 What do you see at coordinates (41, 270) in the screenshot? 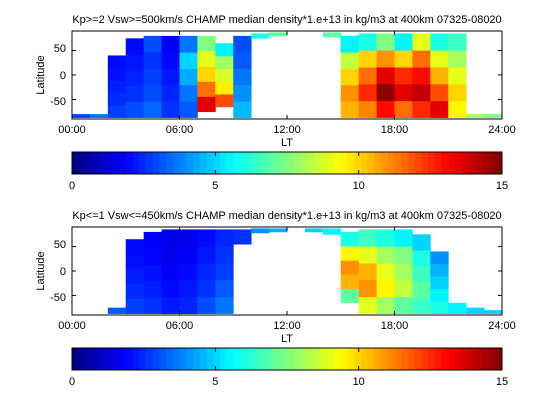
I see `panel-2-ylabel: Latitude` at bounding box center [41, 270].